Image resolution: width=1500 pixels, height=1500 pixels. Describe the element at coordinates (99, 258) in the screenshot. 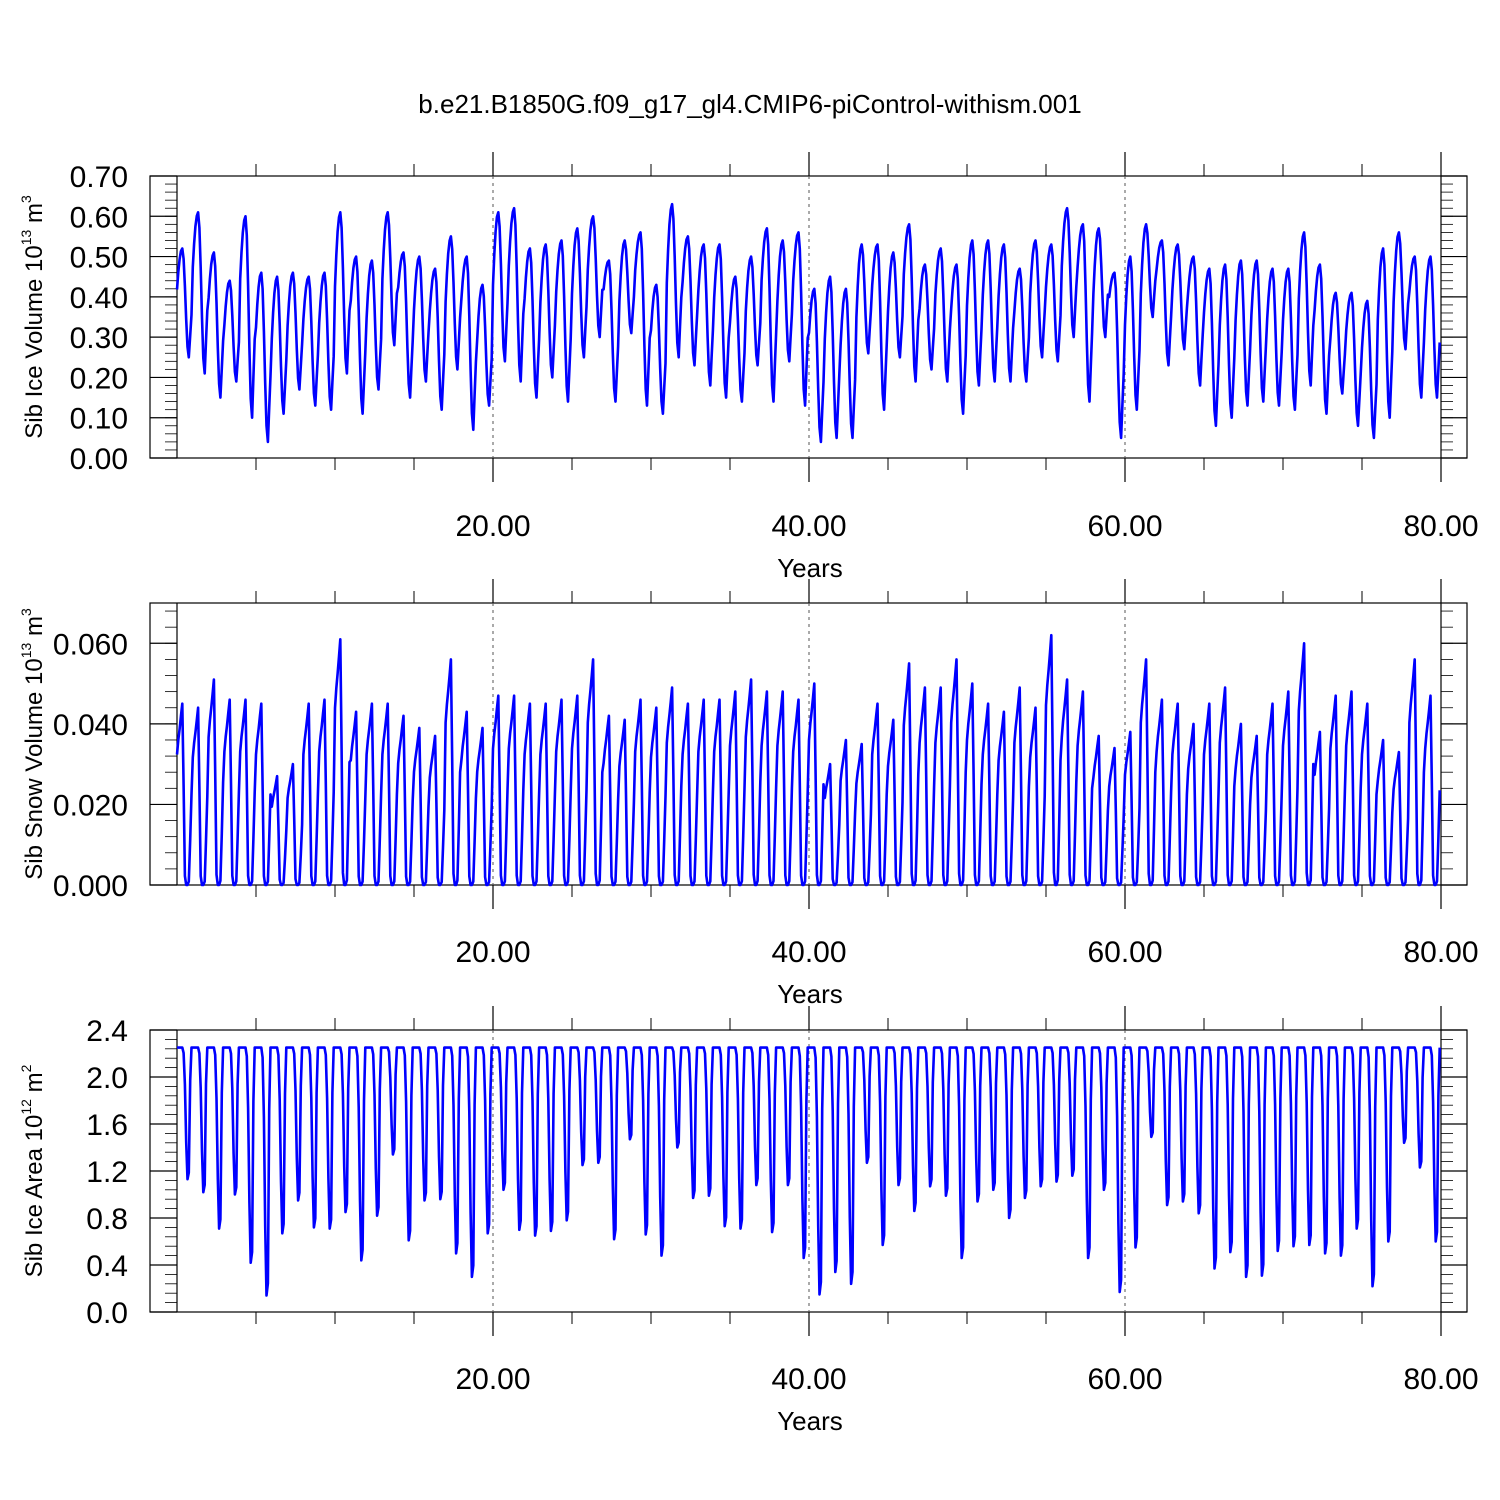

I see `y-tick-label: 0.50` at that location.